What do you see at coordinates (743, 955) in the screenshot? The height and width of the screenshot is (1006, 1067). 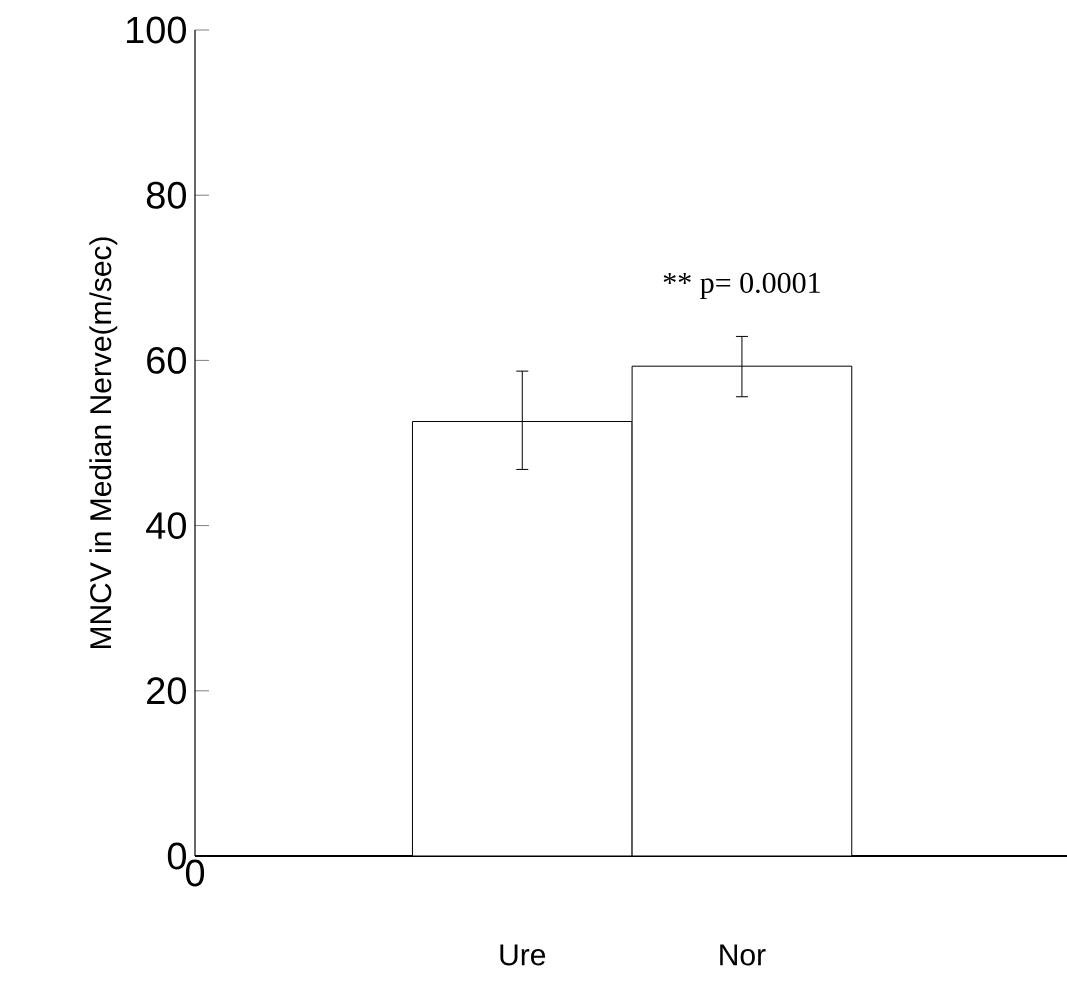 I see `x-tick-label: Nor` at bounding box center [743, 955].